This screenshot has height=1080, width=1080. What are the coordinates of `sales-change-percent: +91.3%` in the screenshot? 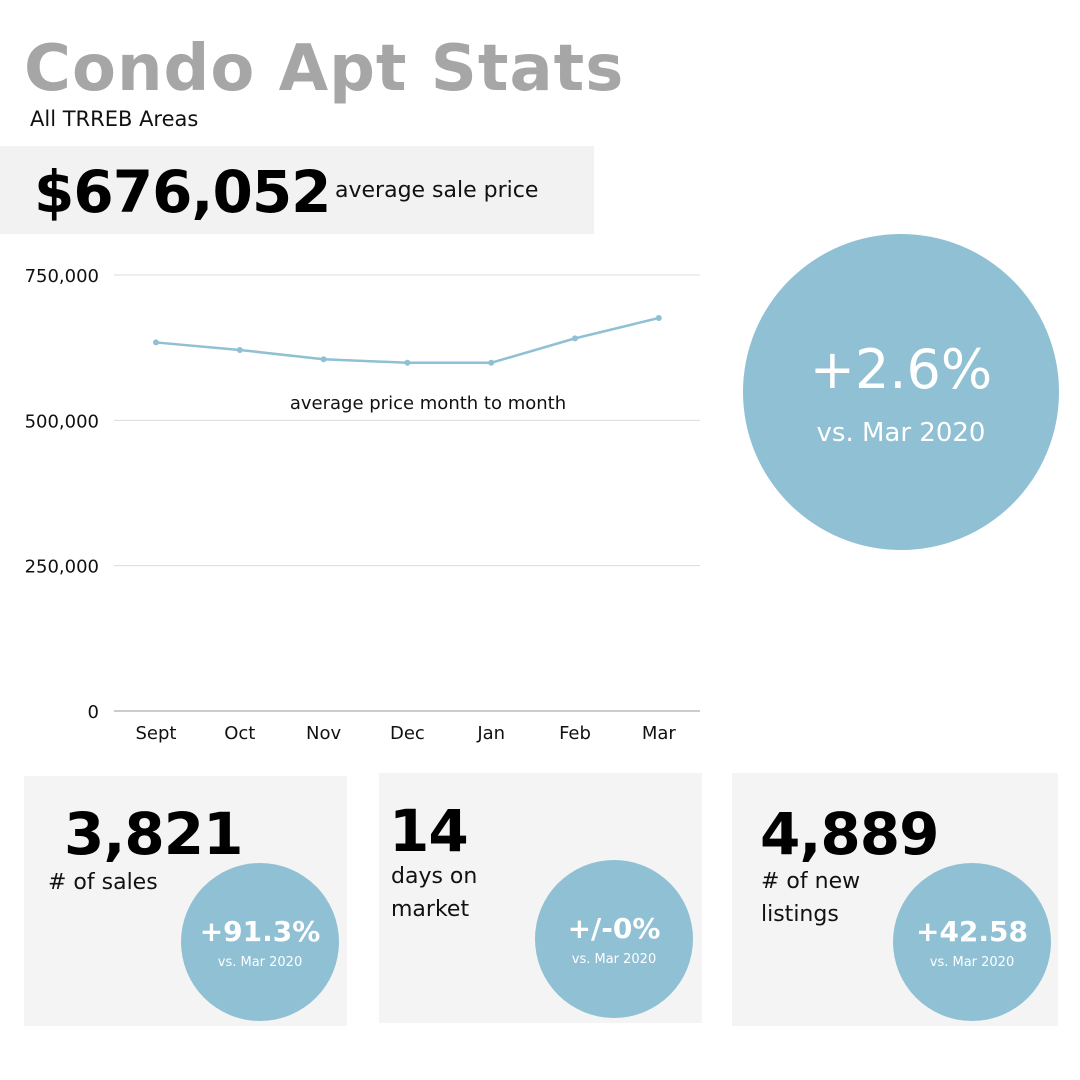 It's located at (260, 931).